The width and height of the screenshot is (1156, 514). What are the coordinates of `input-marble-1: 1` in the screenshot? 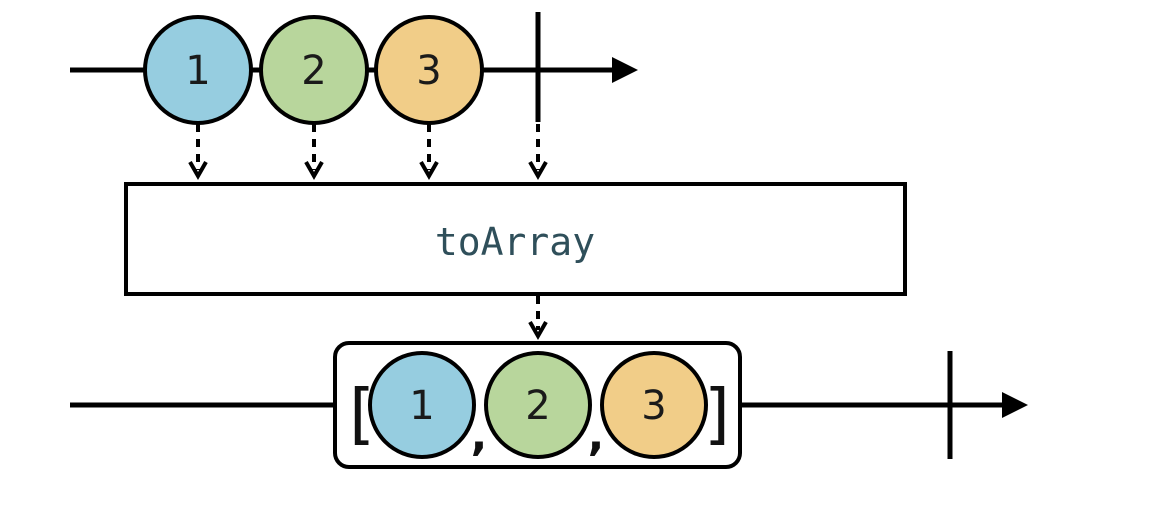 It's located at (198, 70).